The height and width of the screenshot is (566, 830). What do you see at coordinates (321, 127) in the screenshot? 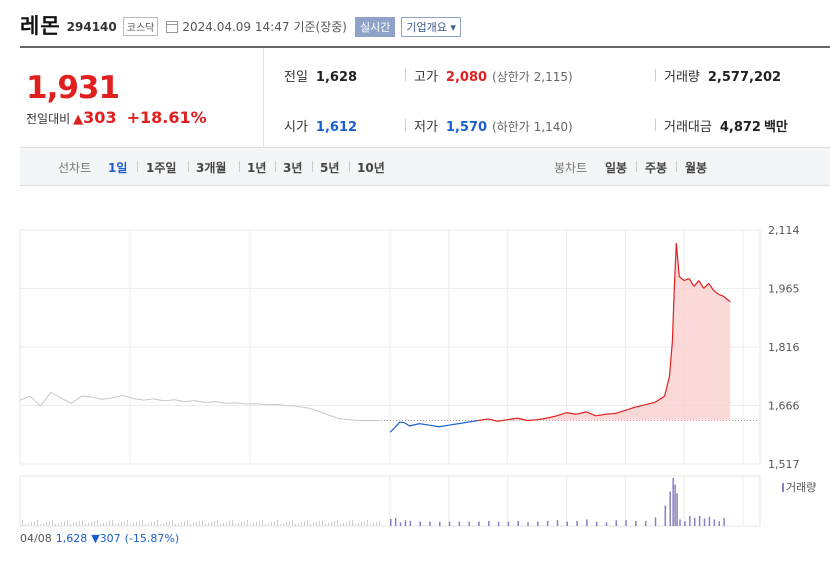
I see `open-price: 시가 1,612` at bounding box center [321, 127].